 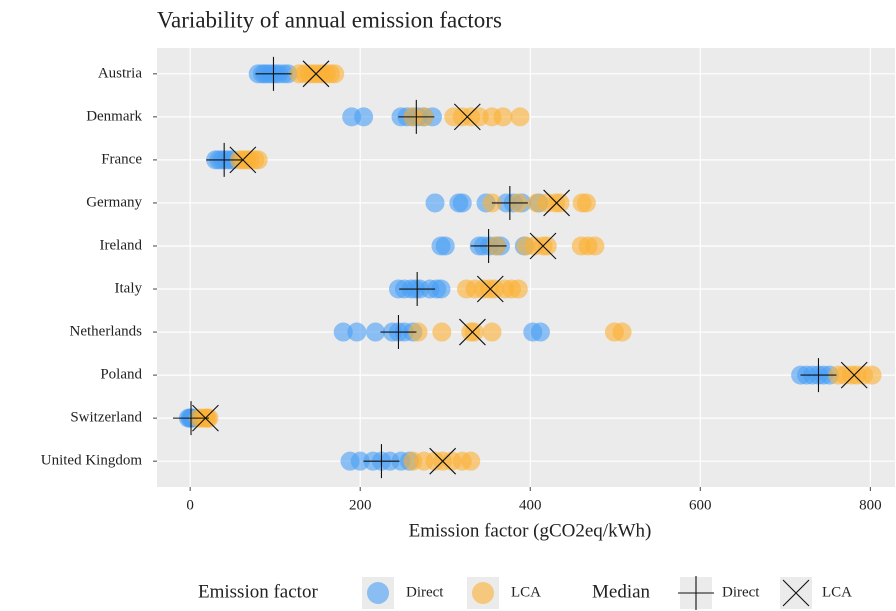 What do you see at coordinates (530, 530) in the screenshot?
I see `x-axis-label: Emission factor (gCO2eq/kWh)` at bounding box center [530, 530].